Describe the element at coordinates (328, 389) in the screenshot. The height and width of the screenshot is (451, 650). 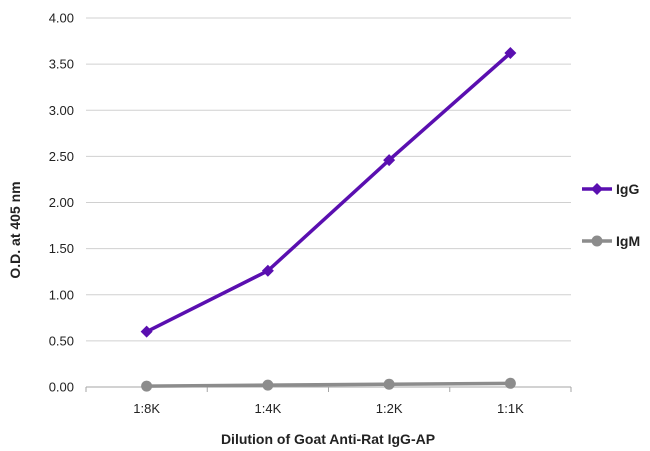
I see `x-axis` at that location.